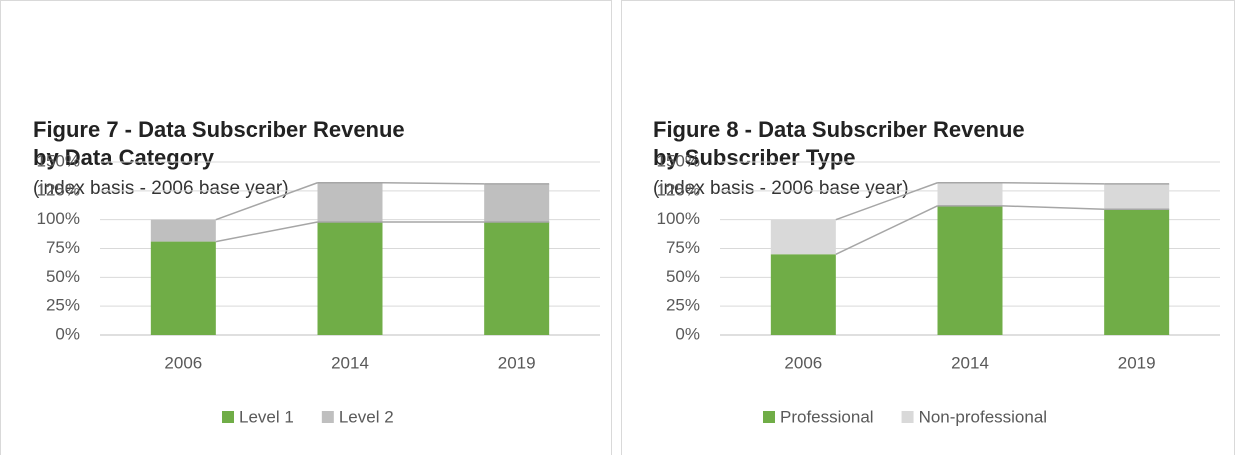  Describe the element at coordinates (266, 416) in the screenshot. I see `legend-label: Level 1` at that location.